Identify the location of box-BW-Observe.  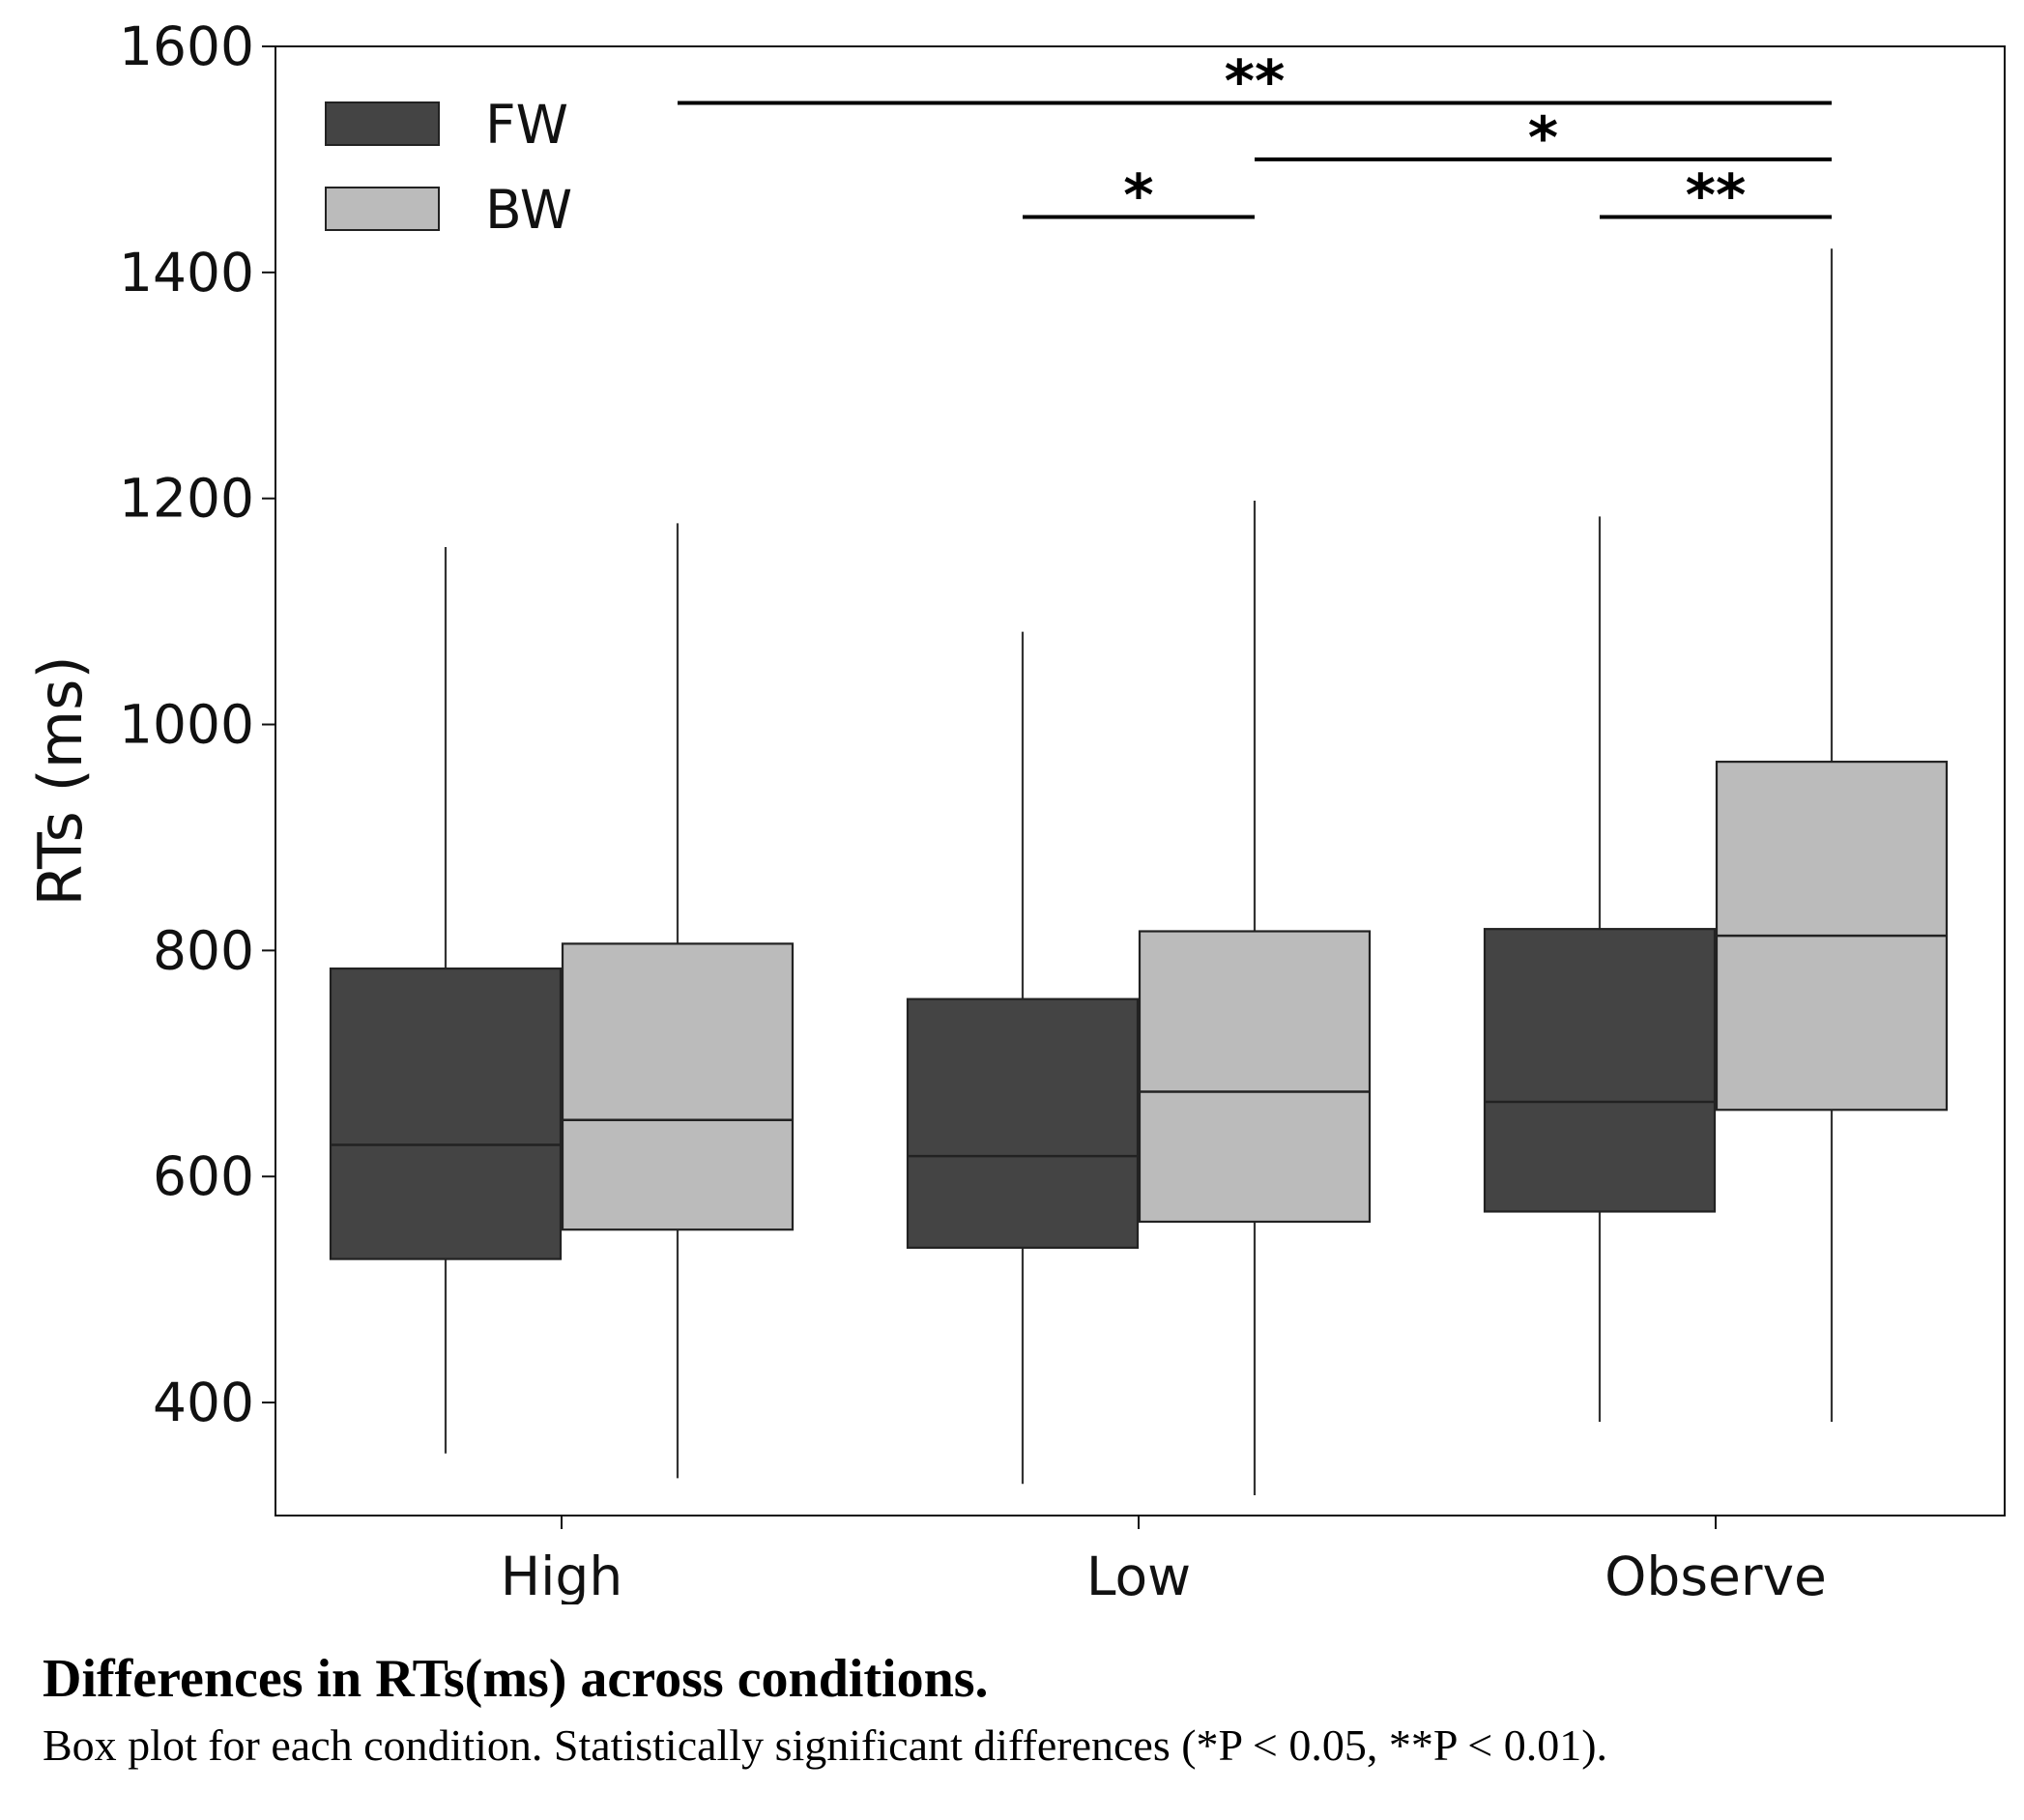
(1832, 835).